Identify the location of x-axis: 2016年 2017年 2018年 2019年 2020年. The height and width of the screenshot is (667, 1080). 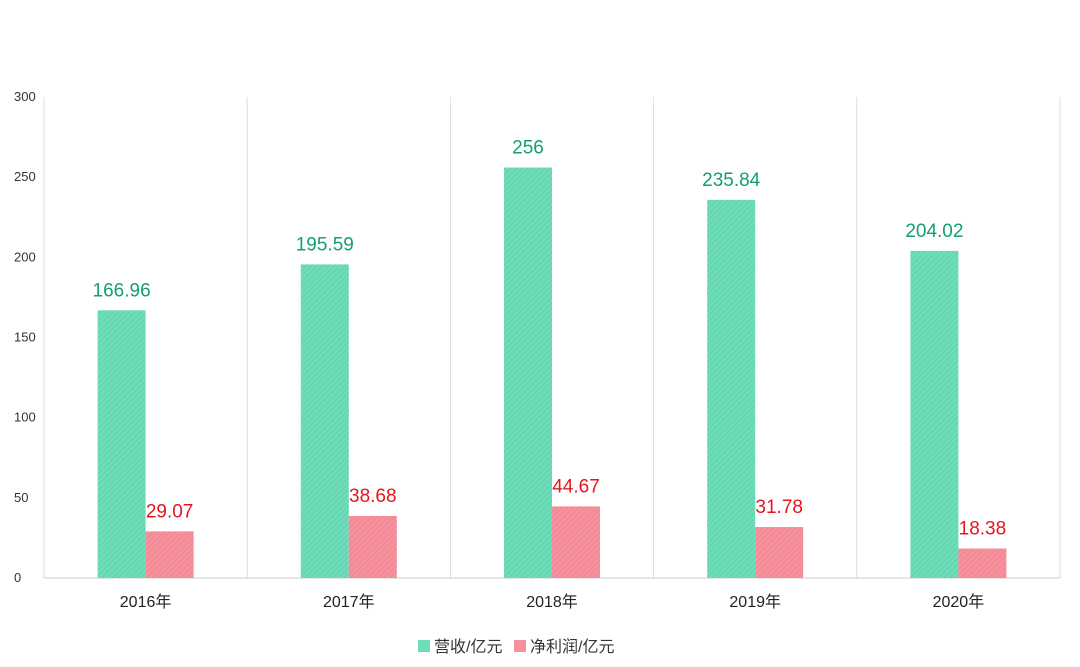
(552, 602).